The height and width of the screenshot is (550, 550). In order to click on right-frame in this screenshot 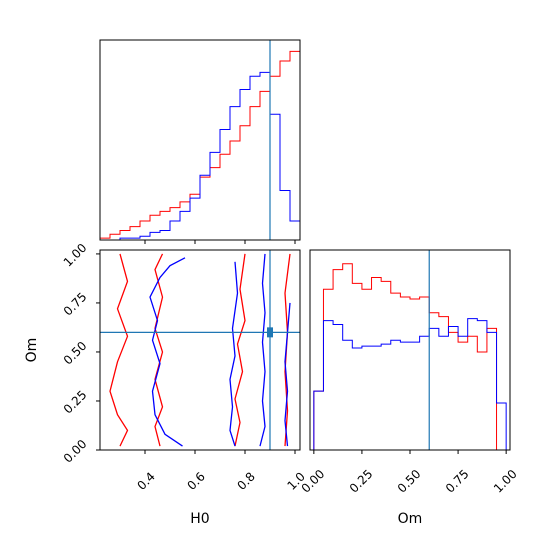, I will do `click(410, 350)`.